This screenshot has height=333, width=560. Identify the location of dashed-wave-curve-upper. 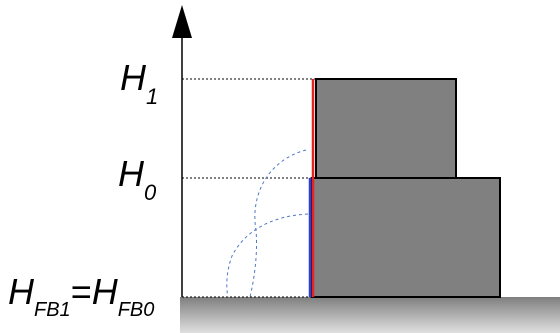
(278, 223).